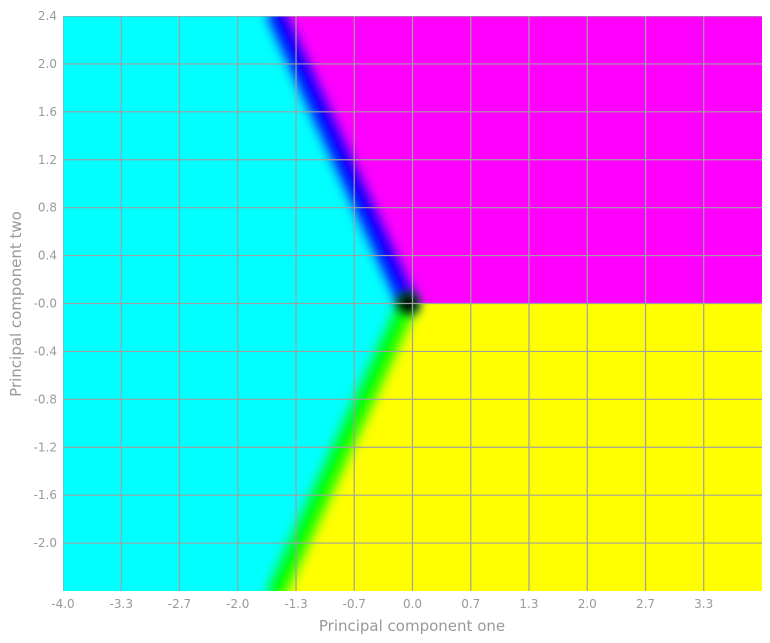  I want to click on y-tick-label: -1.2, so click(45, 447).